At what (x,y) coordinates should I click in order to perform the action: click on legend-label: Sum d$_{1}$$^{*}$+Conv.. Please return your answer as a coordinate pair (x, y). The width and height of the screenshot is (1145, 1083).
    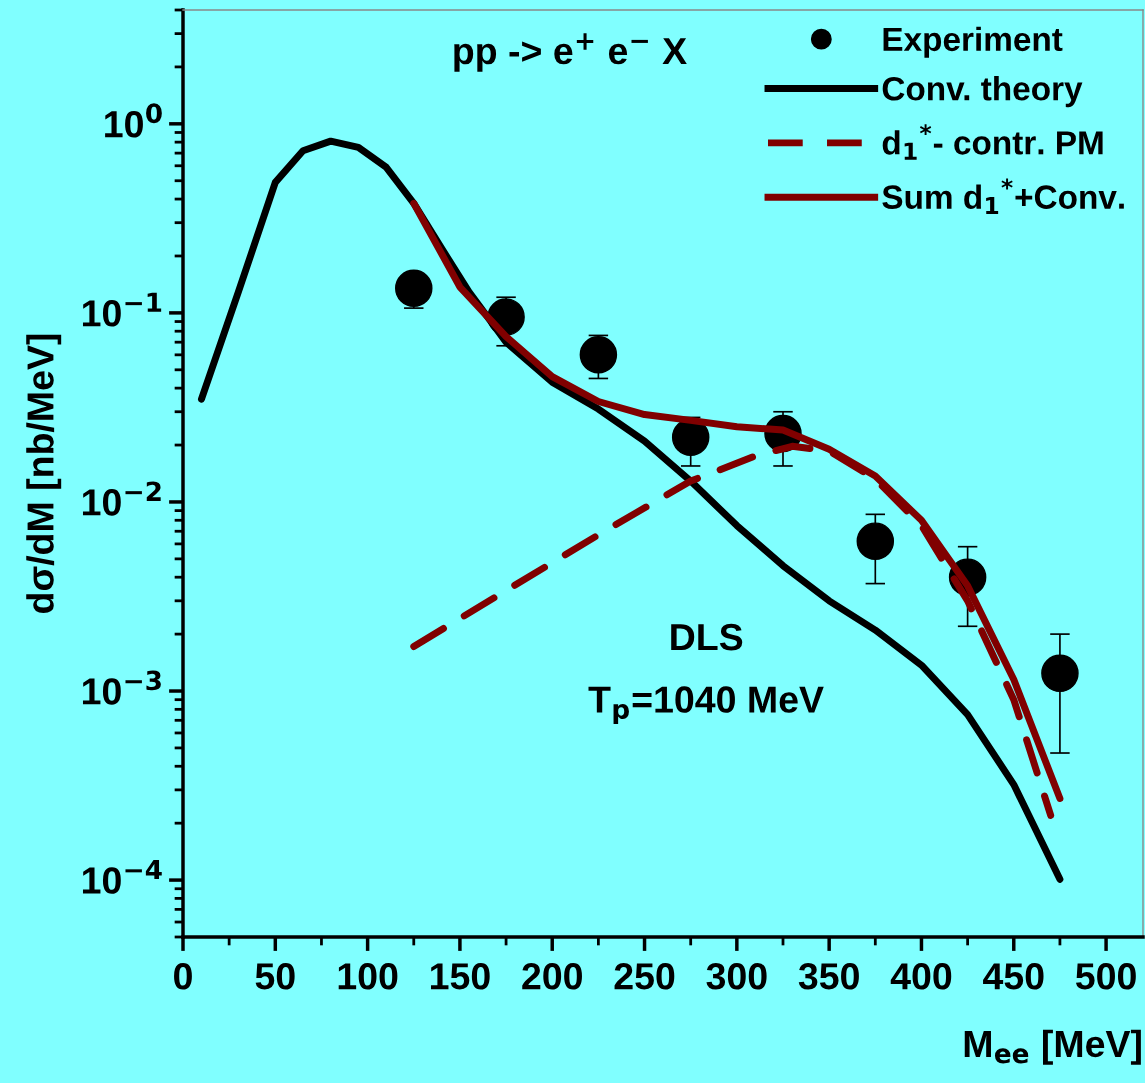
    Looking at the image, I should click on (1003, 196).